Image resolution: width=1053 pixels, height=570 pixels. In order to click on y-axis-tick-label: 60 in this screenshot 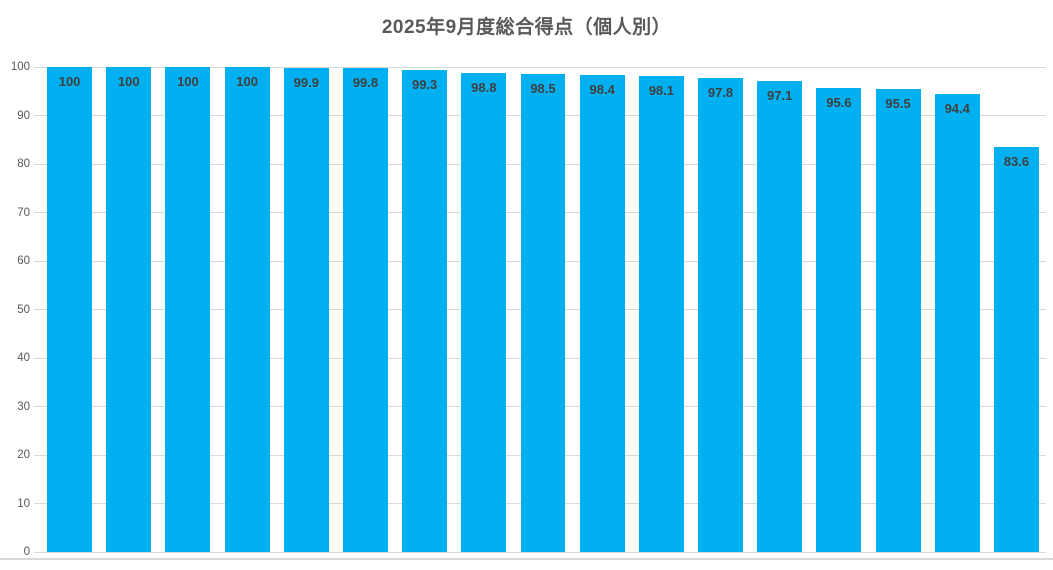, I will do `click(23, 261)`.